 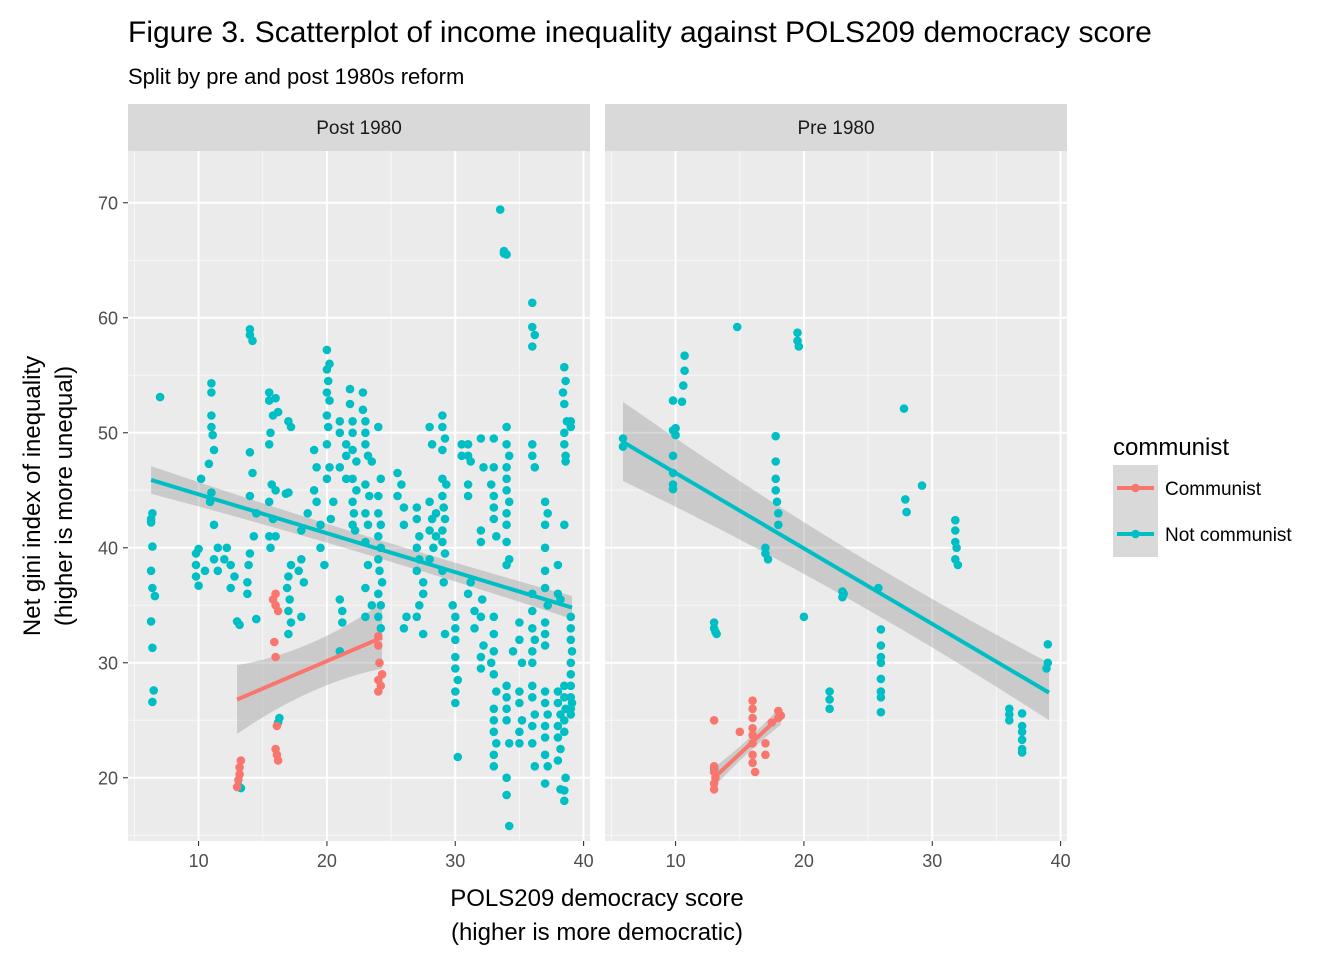 What do you see at coordinates (836, 561) in the screenshot?
I see `ci-ribbon-not-communist-pre-1980` at bounding box center [836, 561].